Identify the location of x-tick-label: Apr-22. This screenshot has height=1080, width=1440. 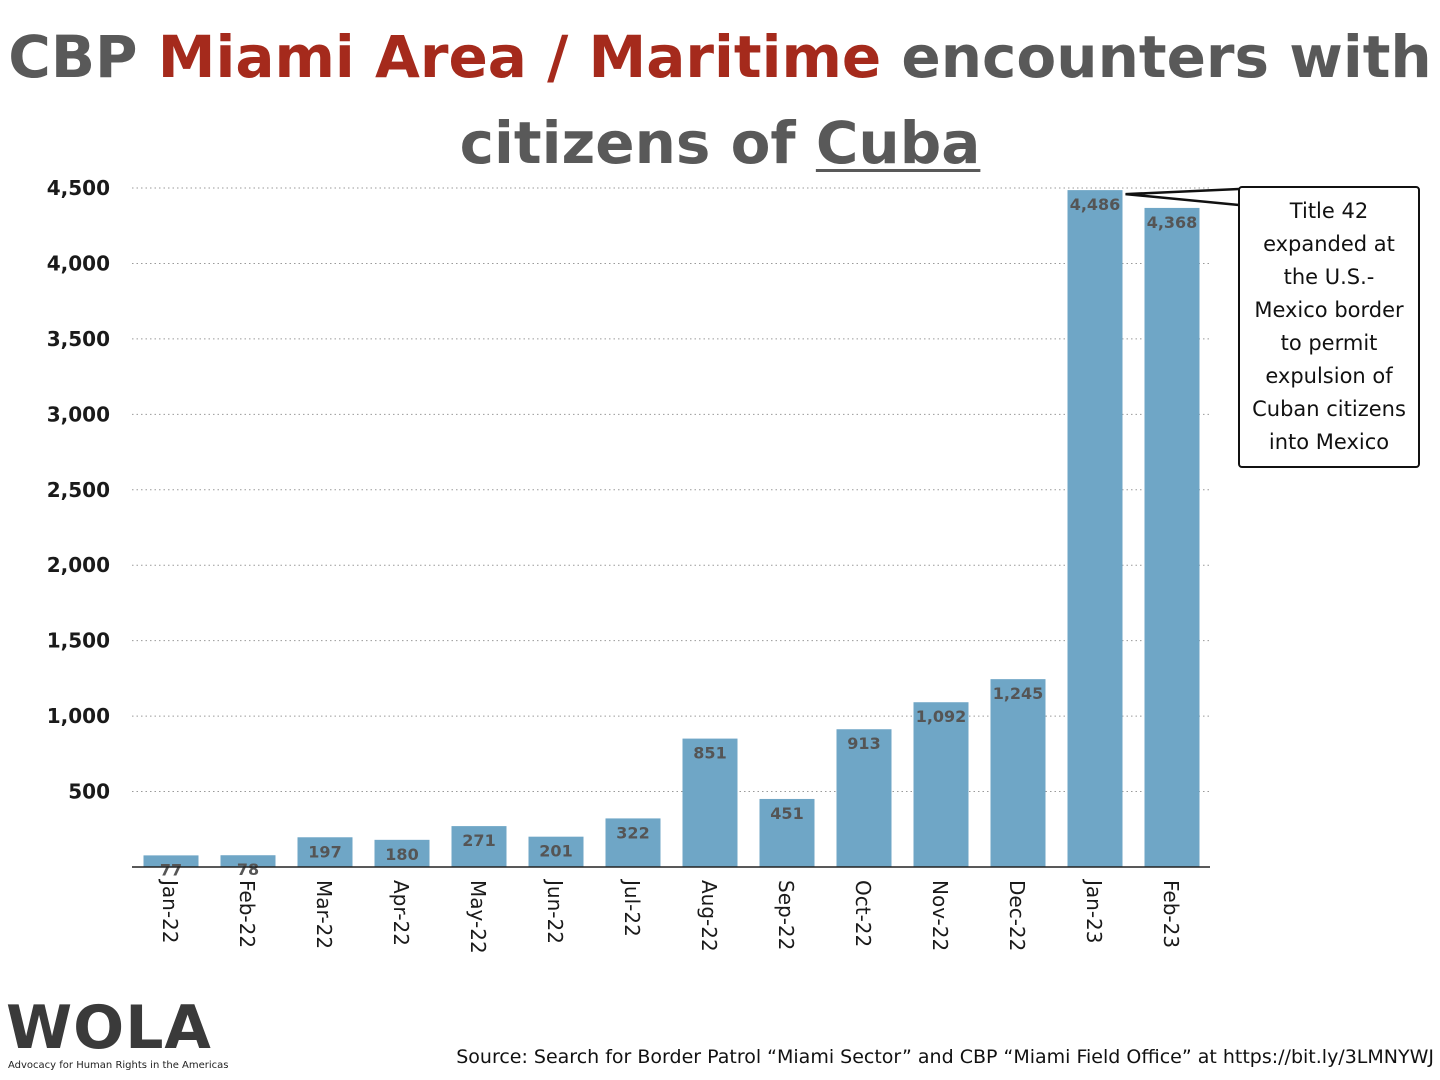
(401, 913).